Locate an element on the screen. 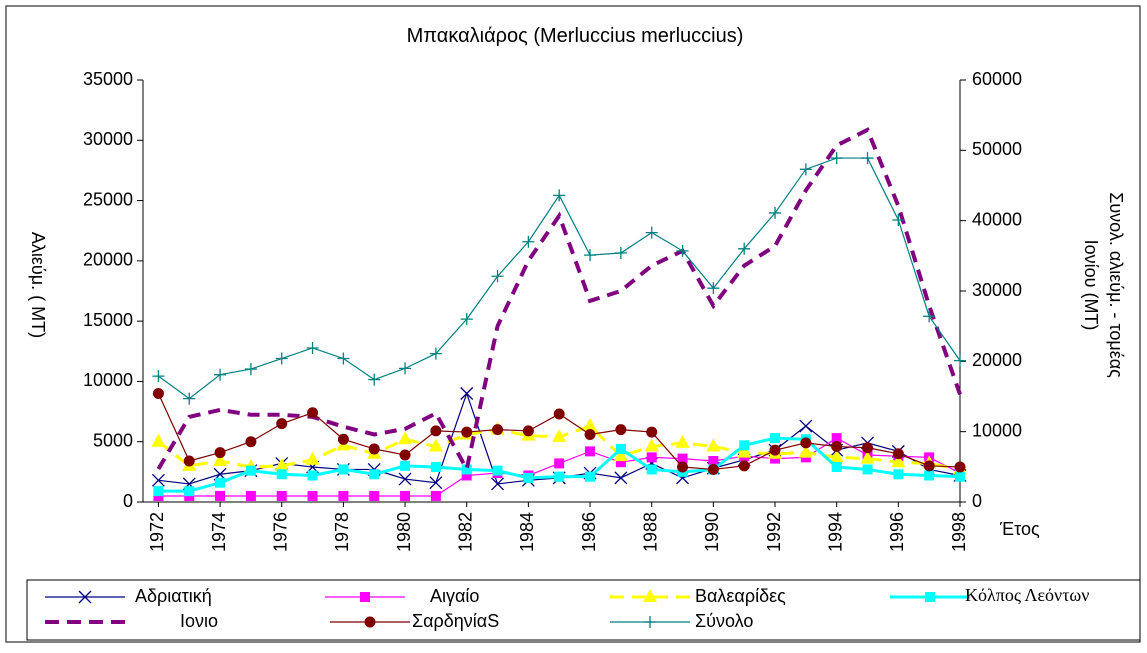  x-tick-label: 1996 is located at coordinates (897, 532).